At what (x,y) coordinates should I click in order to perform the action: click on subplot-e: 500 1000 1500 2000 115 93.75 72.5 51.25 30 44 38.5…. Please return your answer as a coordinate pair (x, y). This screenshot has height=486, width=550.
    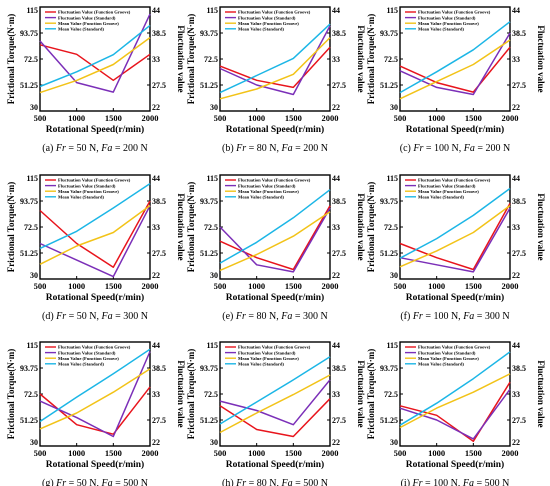
    Looking at the image, I should click on (276, 248).